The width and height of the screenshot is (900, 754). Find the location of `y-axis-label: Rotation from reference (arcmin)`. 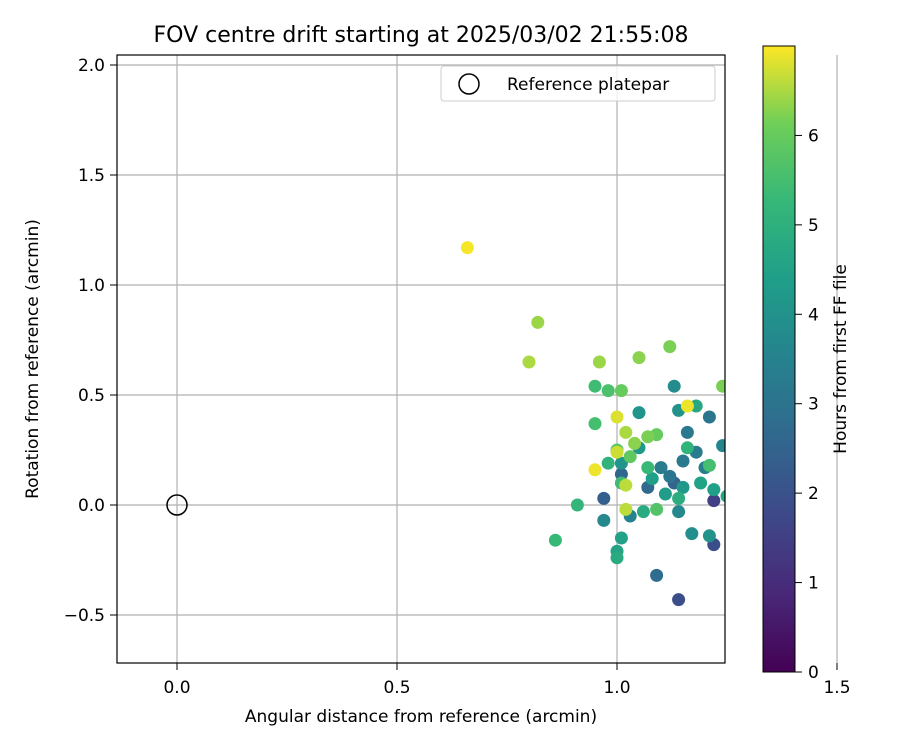

y-axis-label: Rotation from reference (arcmin) is located at coordinates (33, 359).